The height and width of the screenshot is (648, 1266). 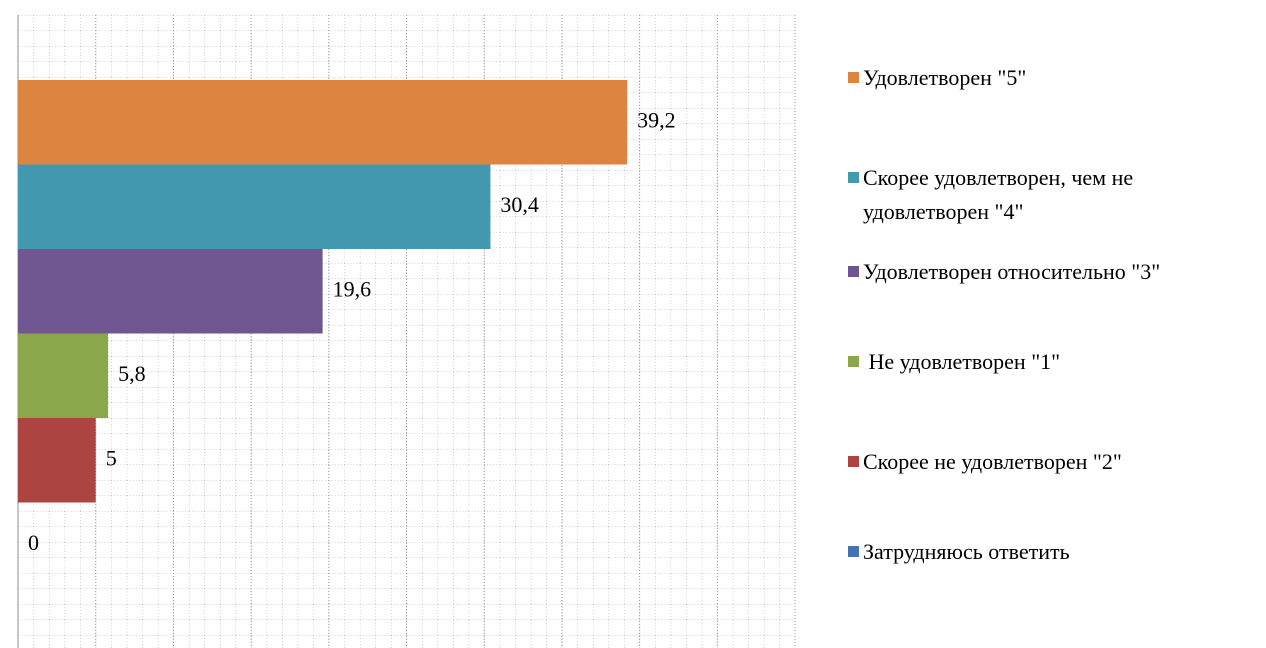 I want to click on legend-label: Удовлетворен относительно "3", so click(x=1012, y=271).